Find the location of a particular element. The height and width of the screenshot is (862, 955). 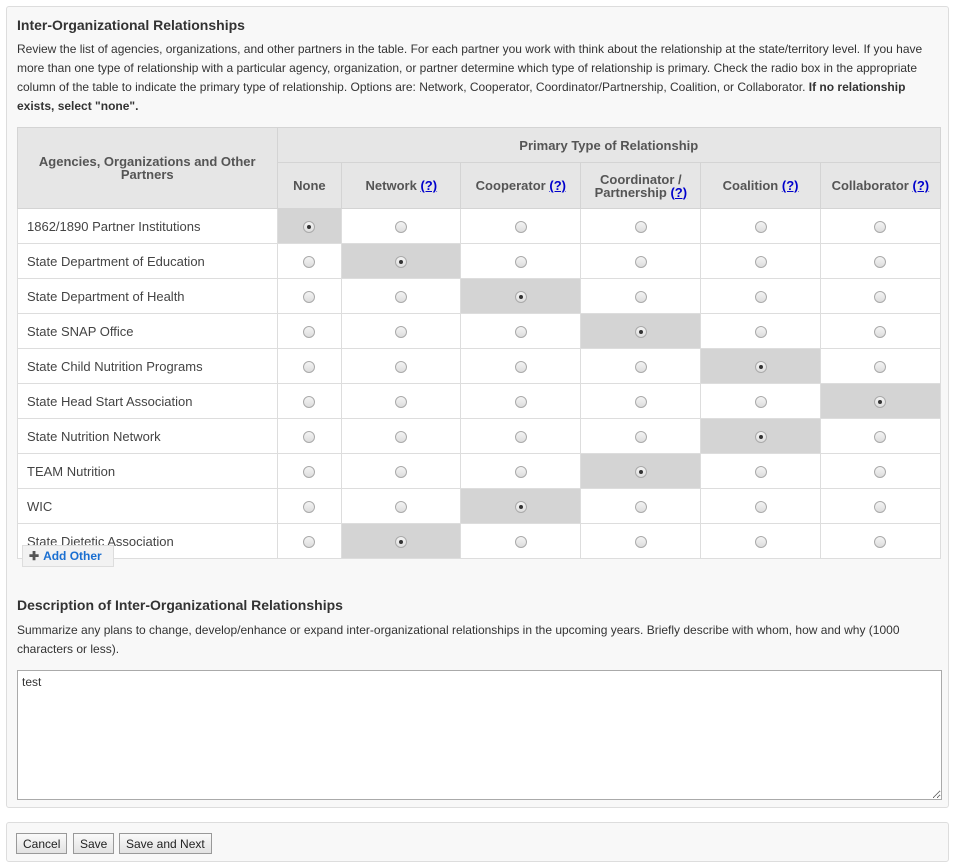

save-button: Save is located at coordinates (94, 843).